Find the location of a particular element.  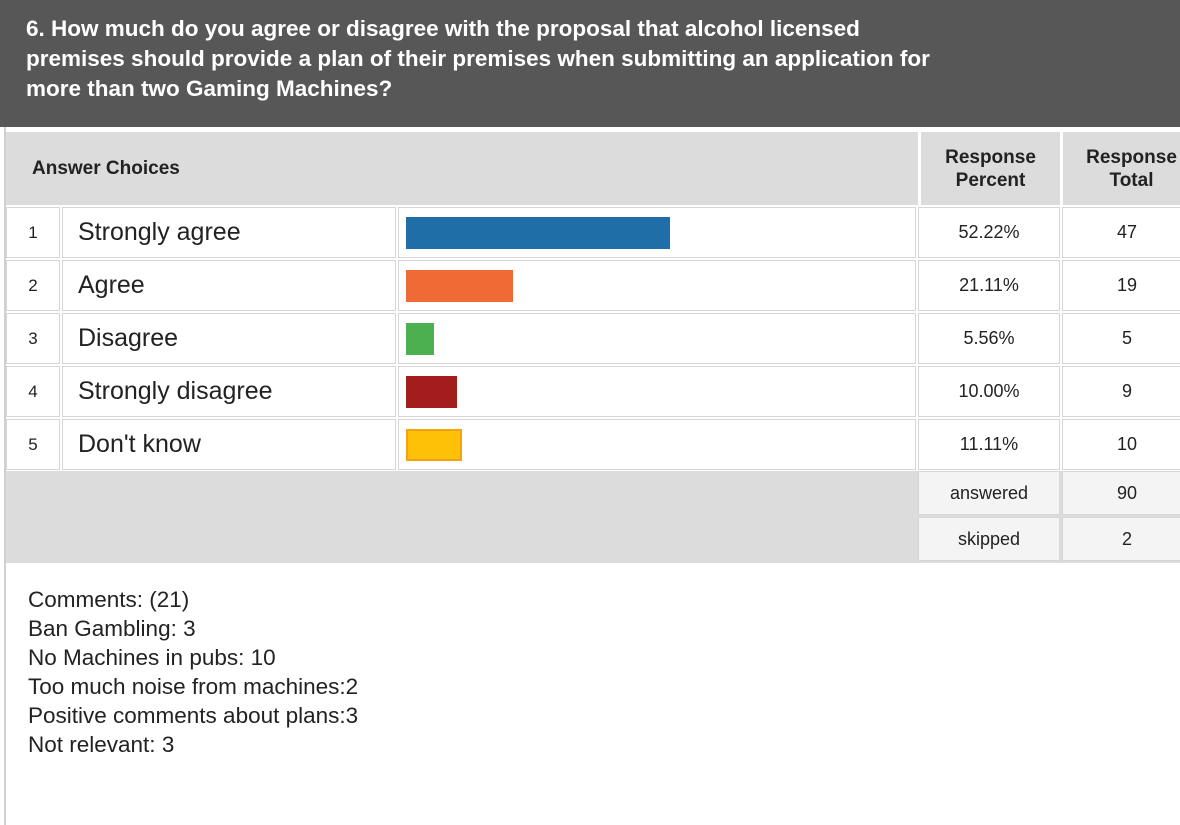

comment-line: Positive comments about plans:3 is located at coordinates (193, 715).